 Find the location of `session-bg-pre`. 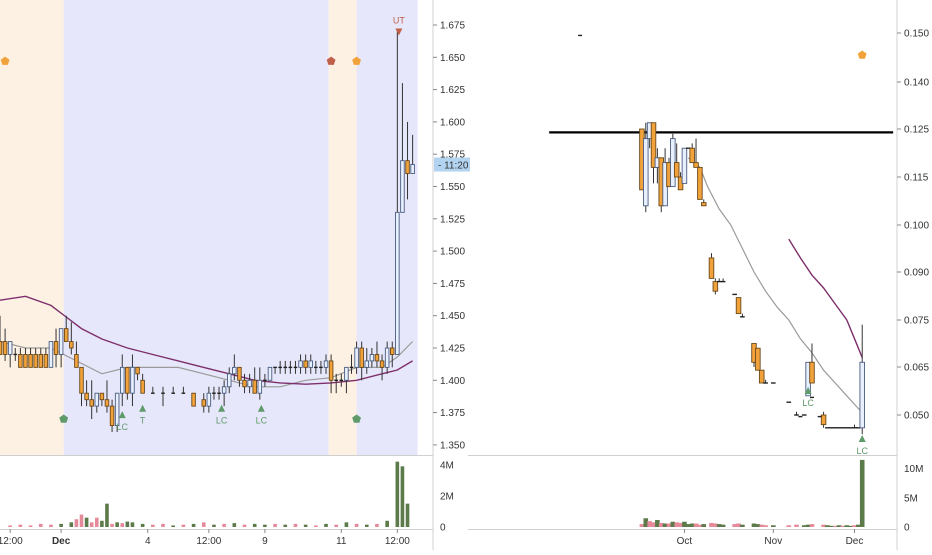

session-bg-pre is located at coordinates (342, 227).